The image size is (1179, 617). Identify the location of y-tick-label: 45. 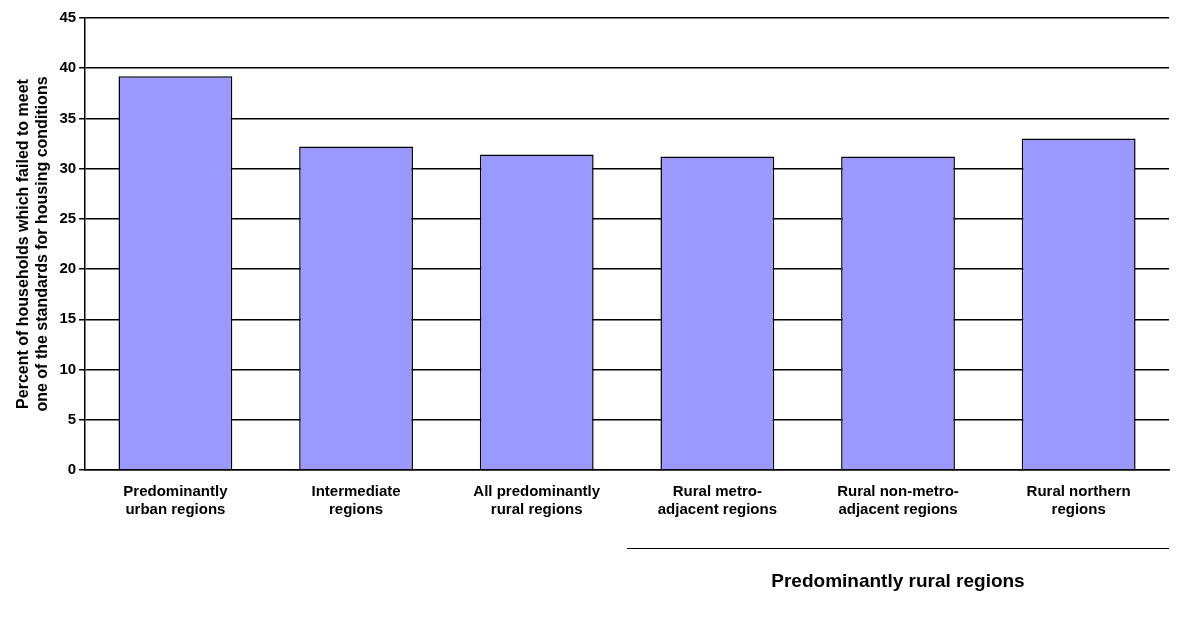
(68, 17).